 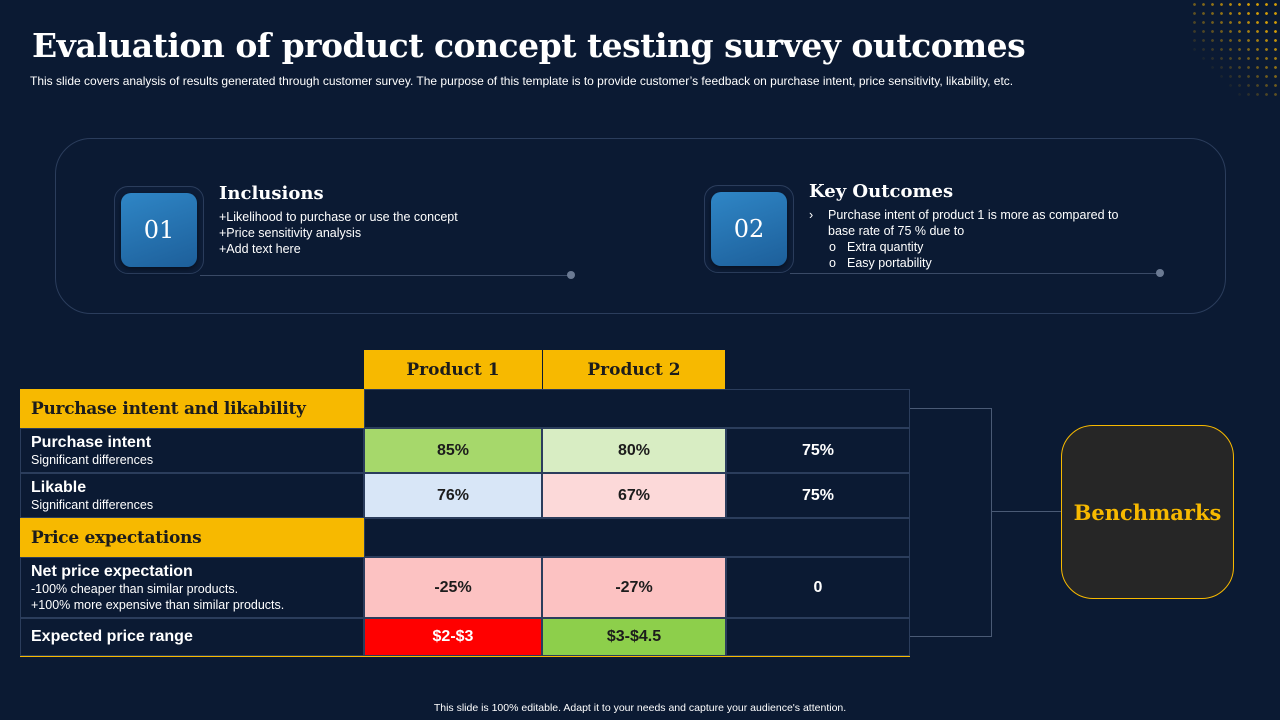 I want to click on product-1-value: 76%, so click(x=453, y=495).